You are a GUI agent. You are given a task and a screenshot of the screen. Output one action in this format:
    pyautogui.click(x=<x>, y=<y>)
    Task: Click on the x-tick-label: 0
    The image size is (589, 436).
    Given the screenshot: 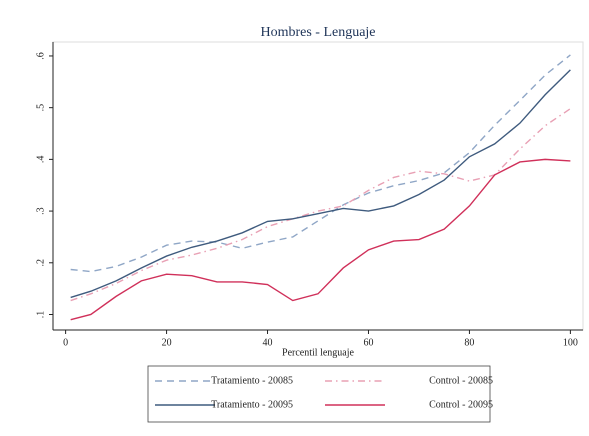 What is the action you would take?
    pyautogui.click(x=65, y=342)
    